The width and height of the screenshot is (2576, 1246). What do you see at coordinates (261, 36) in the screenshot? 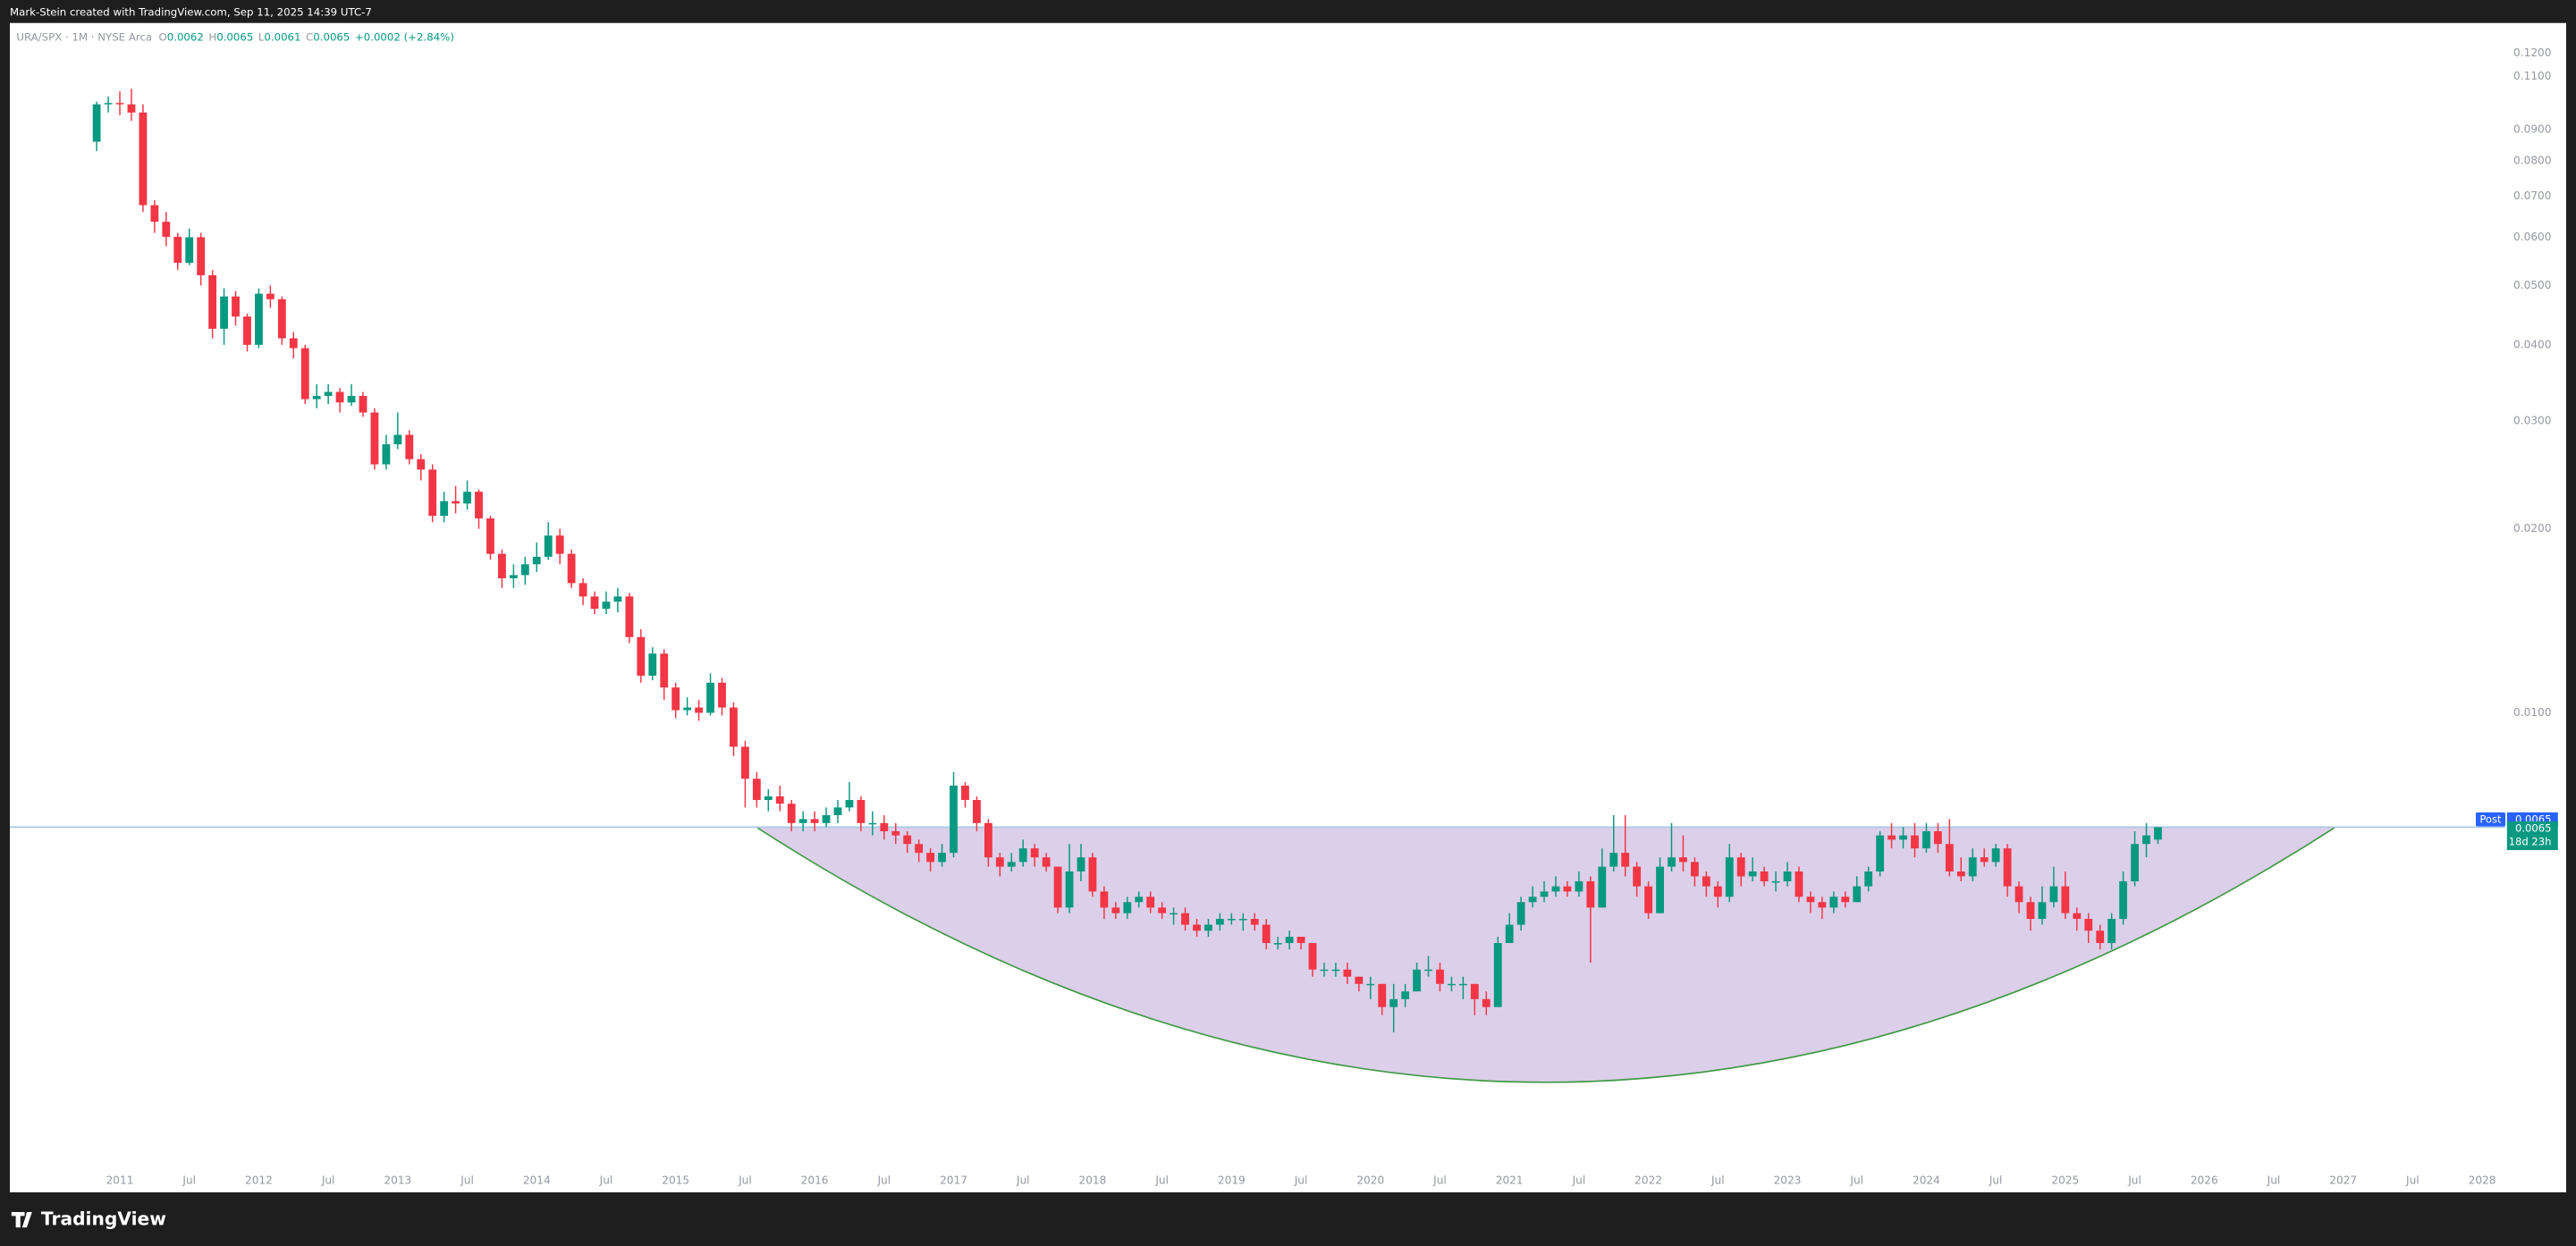
I see `legend-key: L` at bounding box center [261, 36].